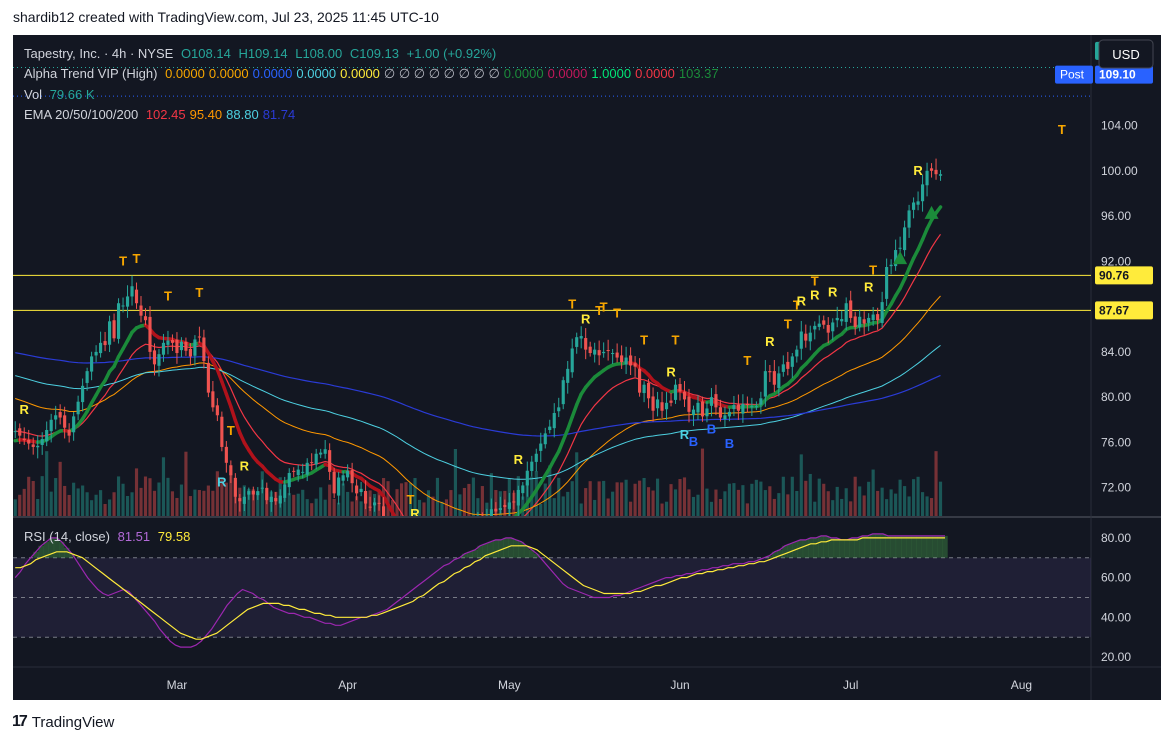 The image size is (1174, 745). What do you see at coordinates (480, 588) in the screenshot?
I see `rsi-ma-line` at bounding box center [480, 588].